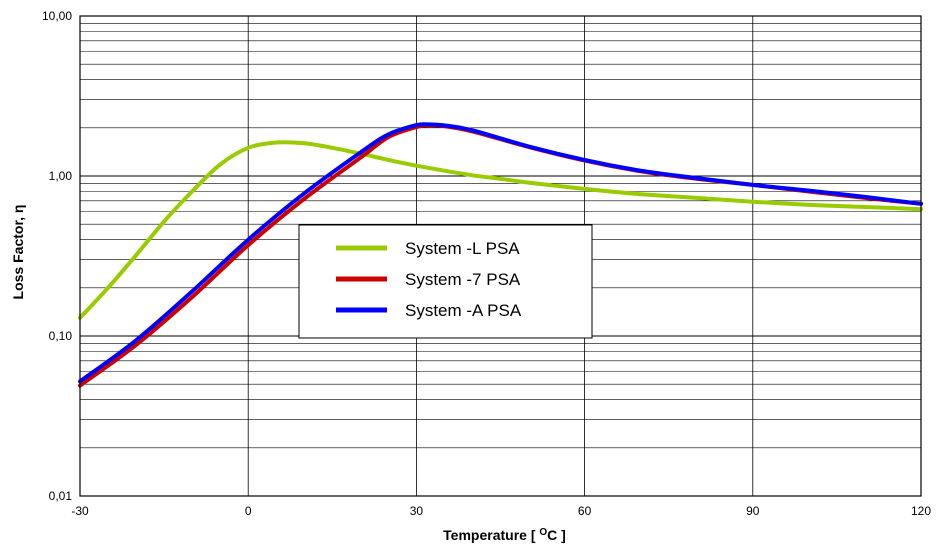 The width and height of the screenshot is (939, 546). What do you see at coordinates (61, 336) in the screenshot?
I see `y-tick-label: 0,10` at bounding box center [61, 336].